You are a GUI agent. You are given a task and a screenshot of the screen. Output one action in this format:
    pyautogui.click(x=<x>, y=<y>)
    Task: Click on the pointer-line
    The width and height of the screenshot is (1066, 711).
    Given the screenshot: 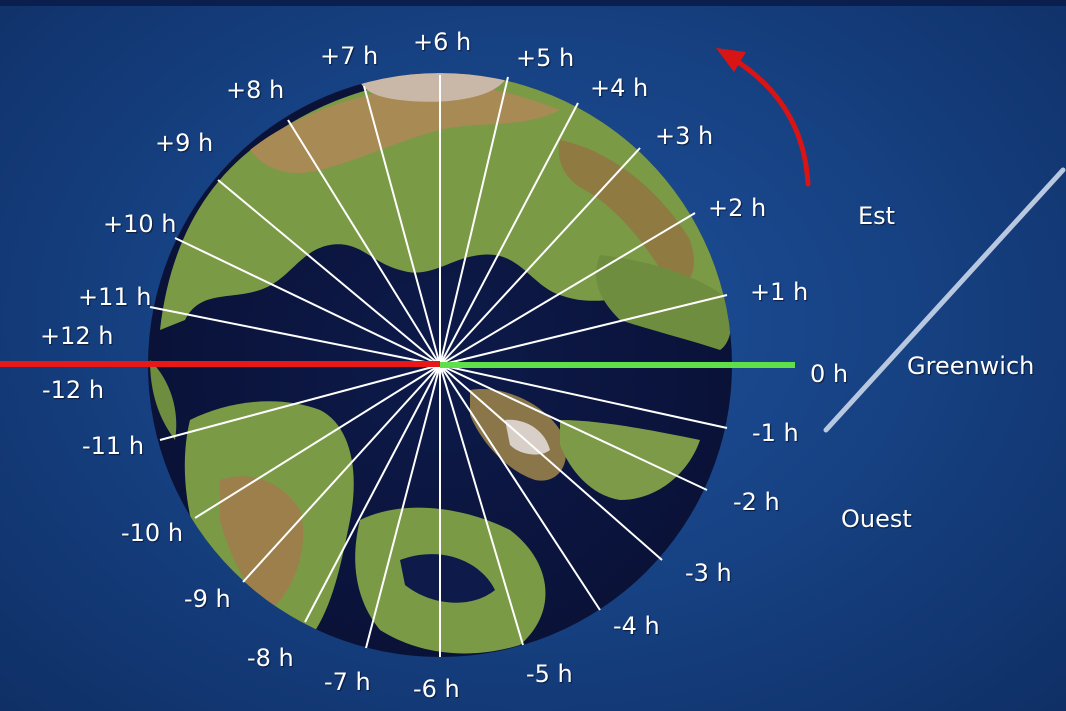 What is the action you would take?
    pyautogui.click(x=944, y=300)
    